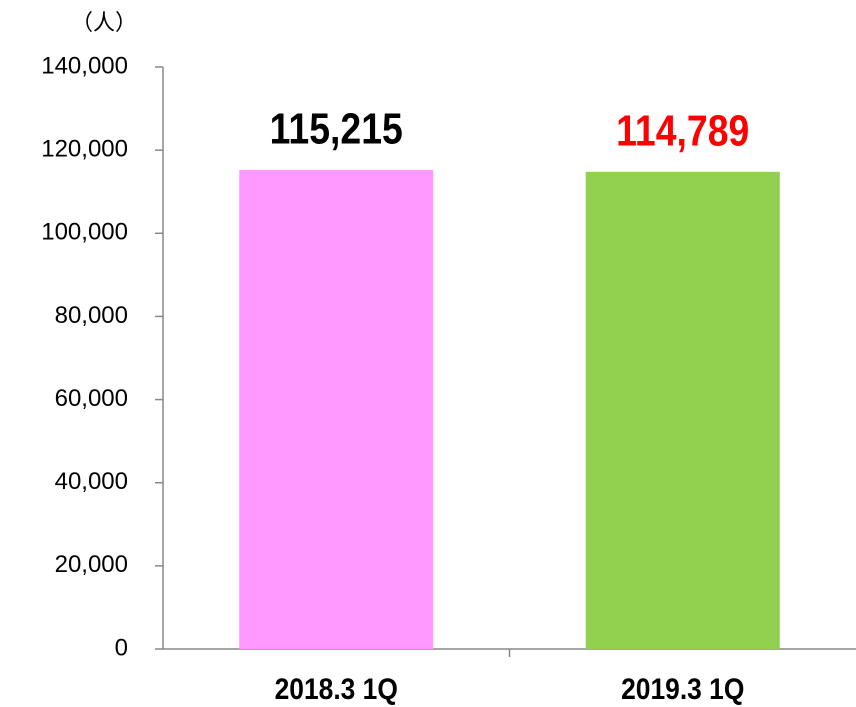 The height and width of the screenshot is (707, 856). Describe the element at coordinates (84, 65) in the screenshot. I see `y-tick-label: 140,000` at that location.